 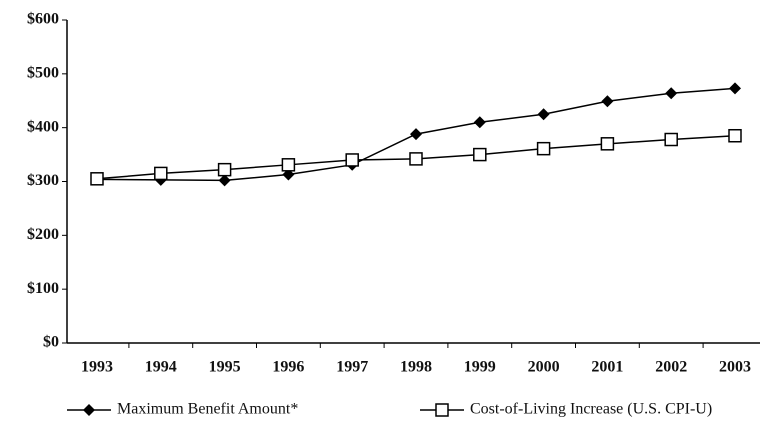 What do you see at coordinates (43, 73) in the screenshot?
I see `y-tick-label: $500` at bounding box center [43, 73].